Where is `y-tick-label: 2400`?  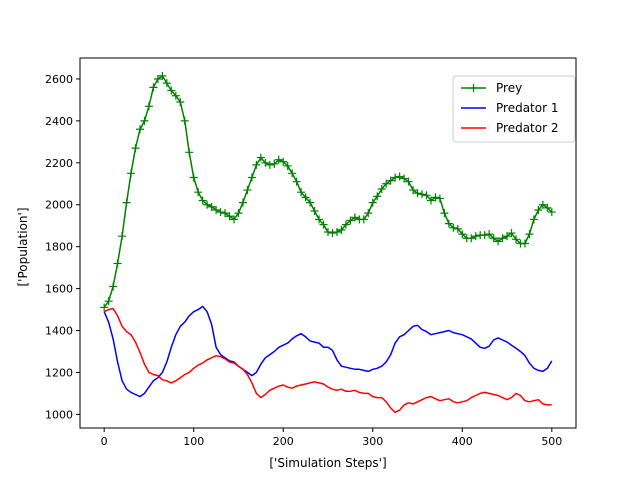 y-tick-label: 2400 is located at coordinates (59, 121).